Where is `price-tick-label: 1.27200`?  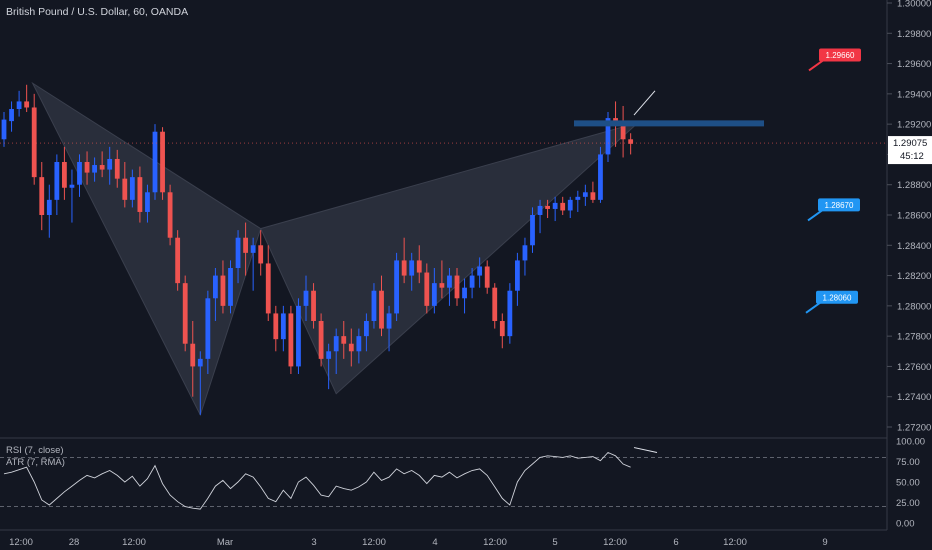 price-tick-label: 1.27200 is located at coordinates (914, 428).